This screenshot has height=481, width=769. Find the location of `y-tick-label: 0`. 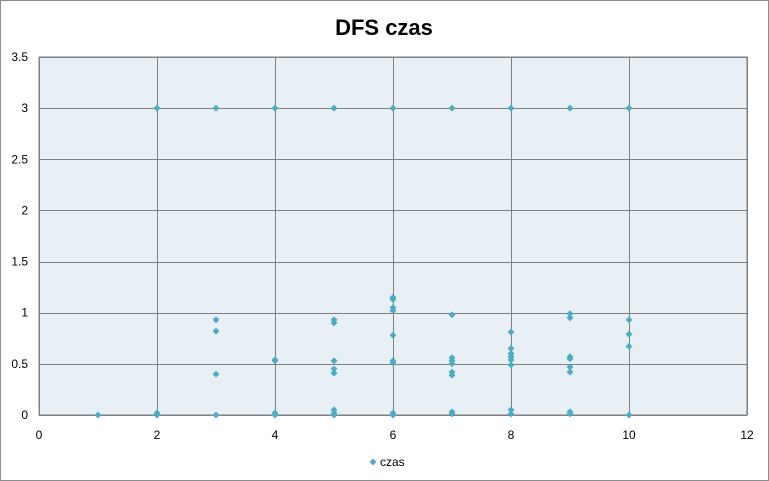

y-tick-label: 0 is located at coordinates (24, 415).